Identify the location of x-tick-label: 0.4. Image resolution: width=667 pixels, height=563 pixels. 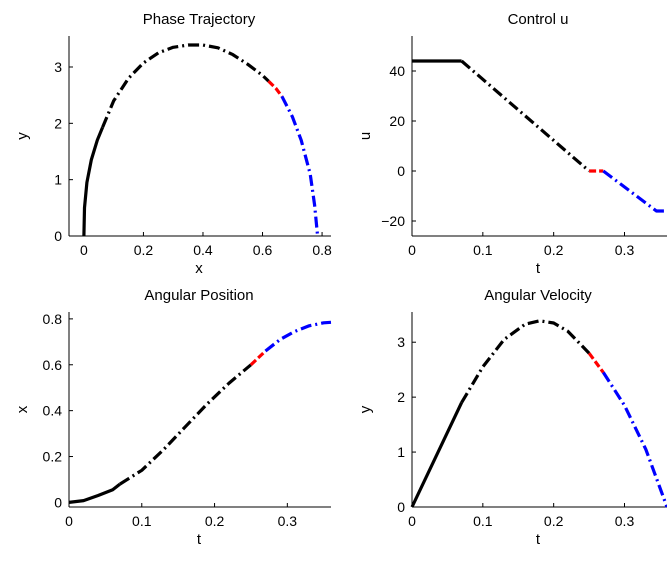
(203, 250).